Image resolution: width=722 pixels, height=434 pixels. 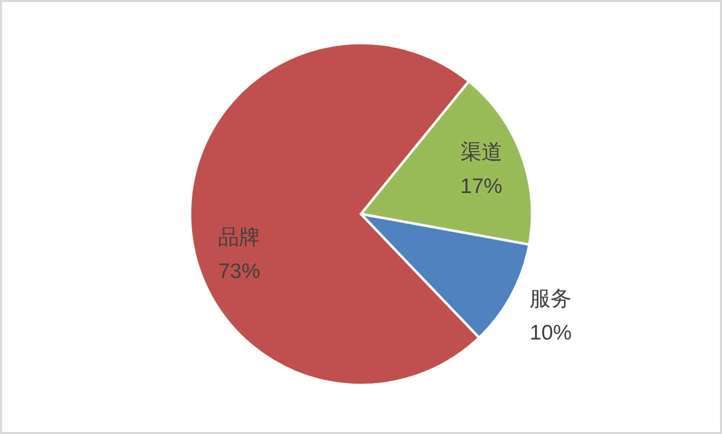 What do you see at coordinates (481, 152) in the screenshot?
I see `slice-label: 渠道` at bounding box center [481, 152].